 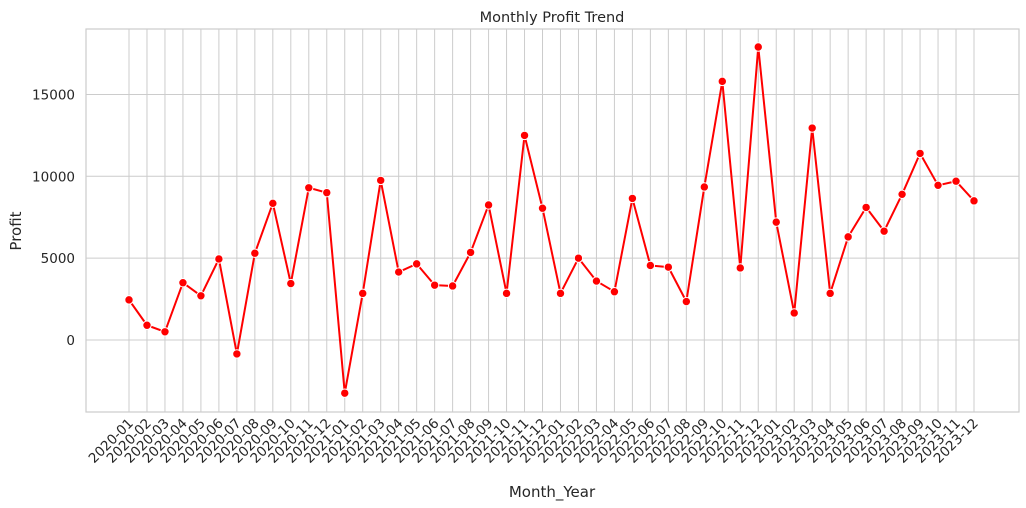 I want to click on x-axis-label: Month_Year, so click(x=552, y=492).